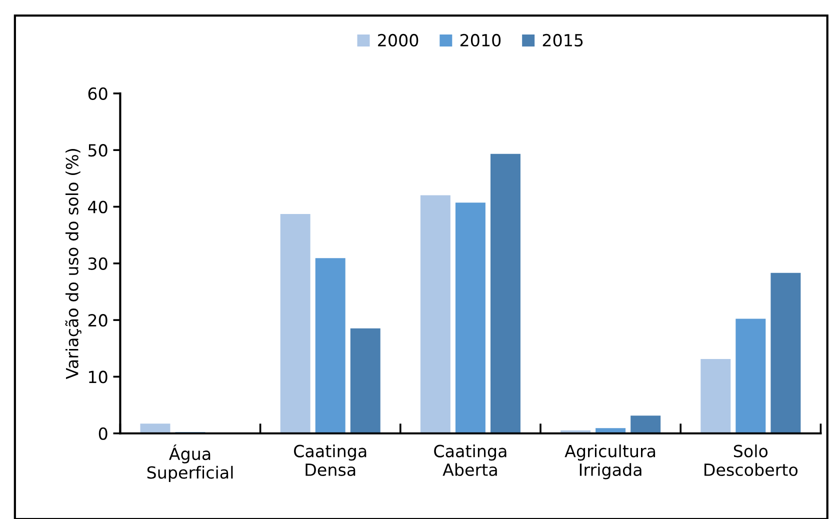 This screenshot has width=829, height=519. What do you see at coordinates (610, 462) in the screenshot?
I see `x-tick-label: Agricultura Irrigada` at bounding box center [610, 462].